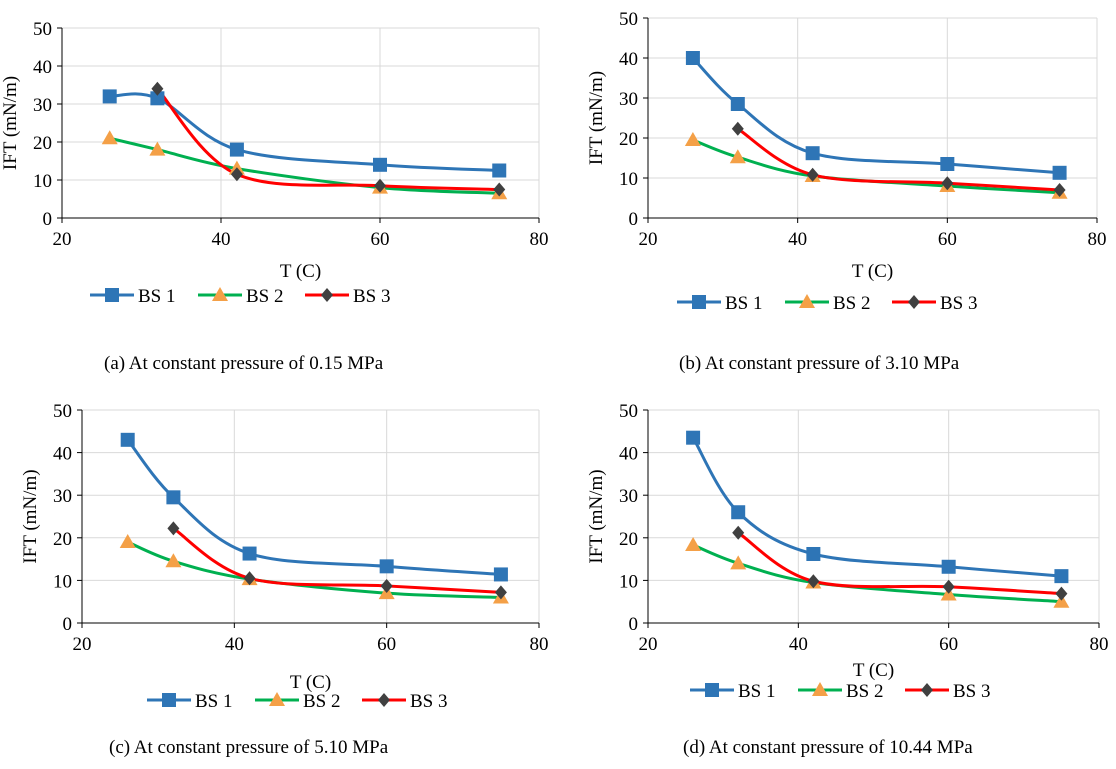  What do you see at coordinates (380, 239) in the screenshot?
I see `x-tick-label: 60` at bounding box center [380, 239].